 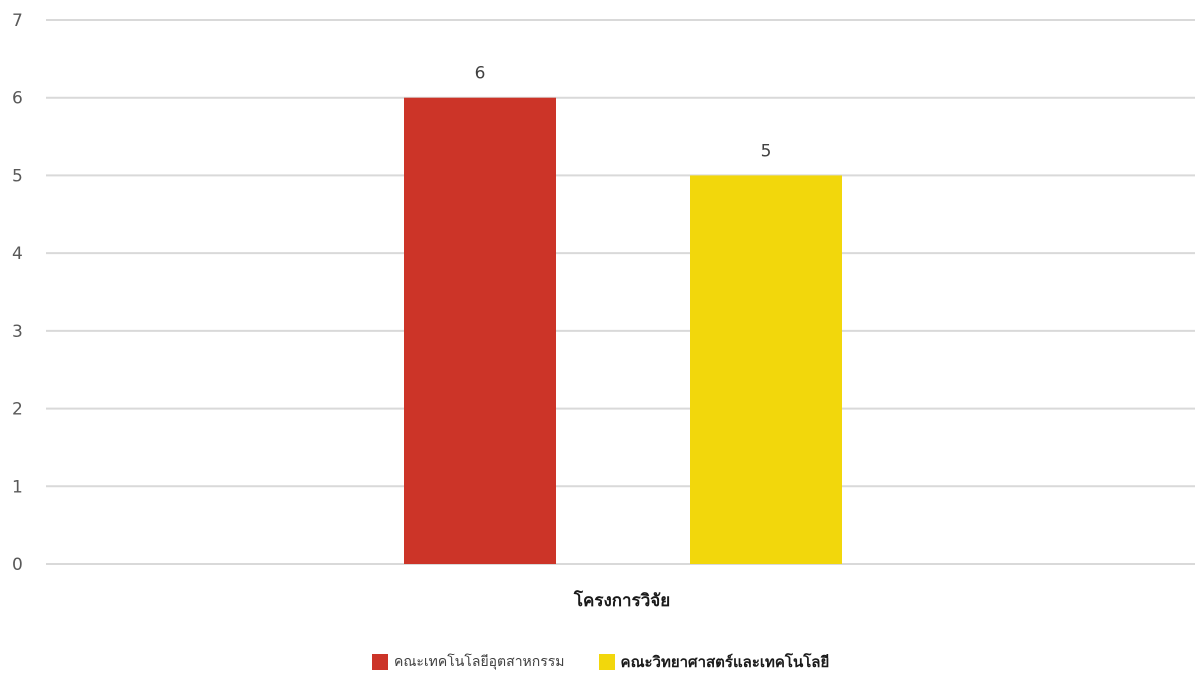 I want to click on y-tick-label: 3, so click(x=17, y=332).